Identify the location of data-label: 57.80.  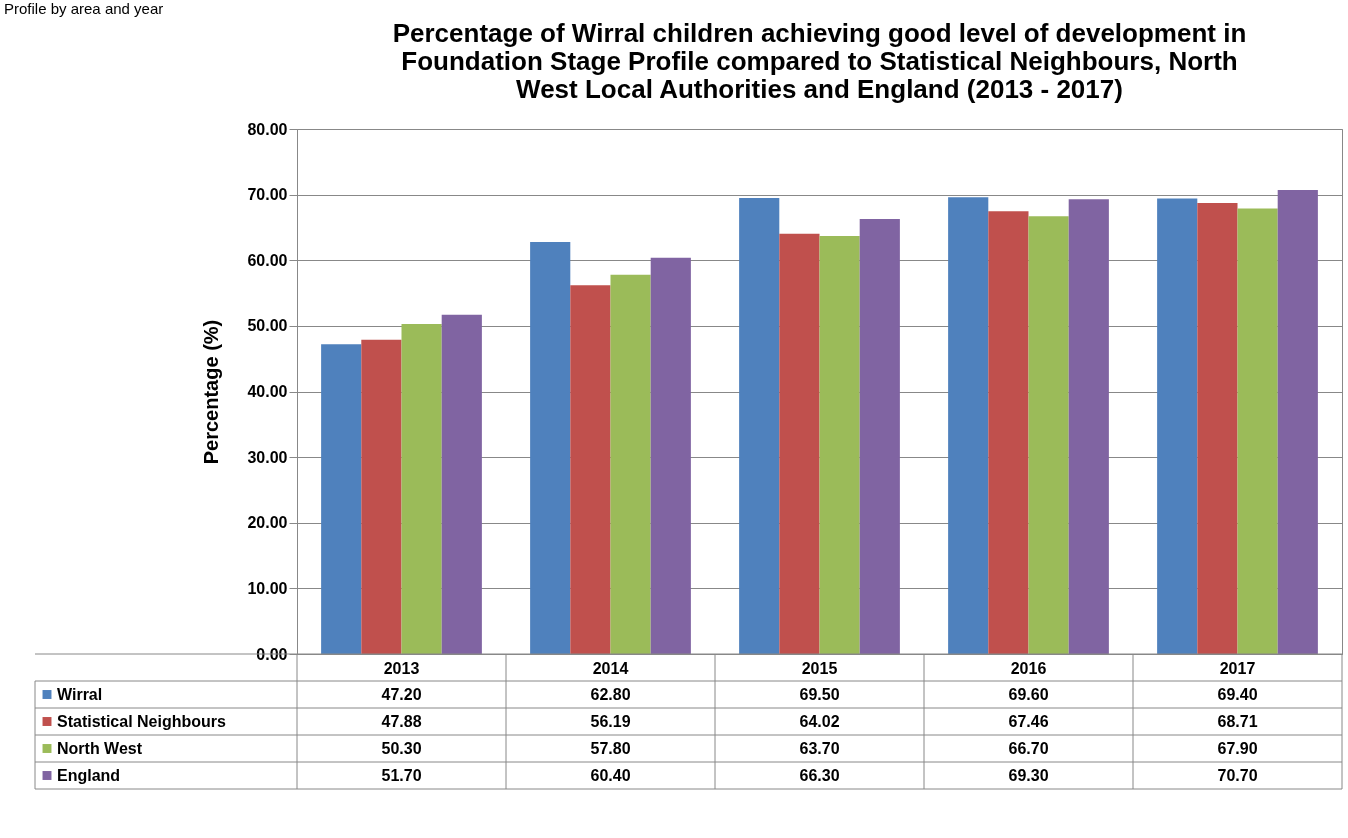
(610, 748).